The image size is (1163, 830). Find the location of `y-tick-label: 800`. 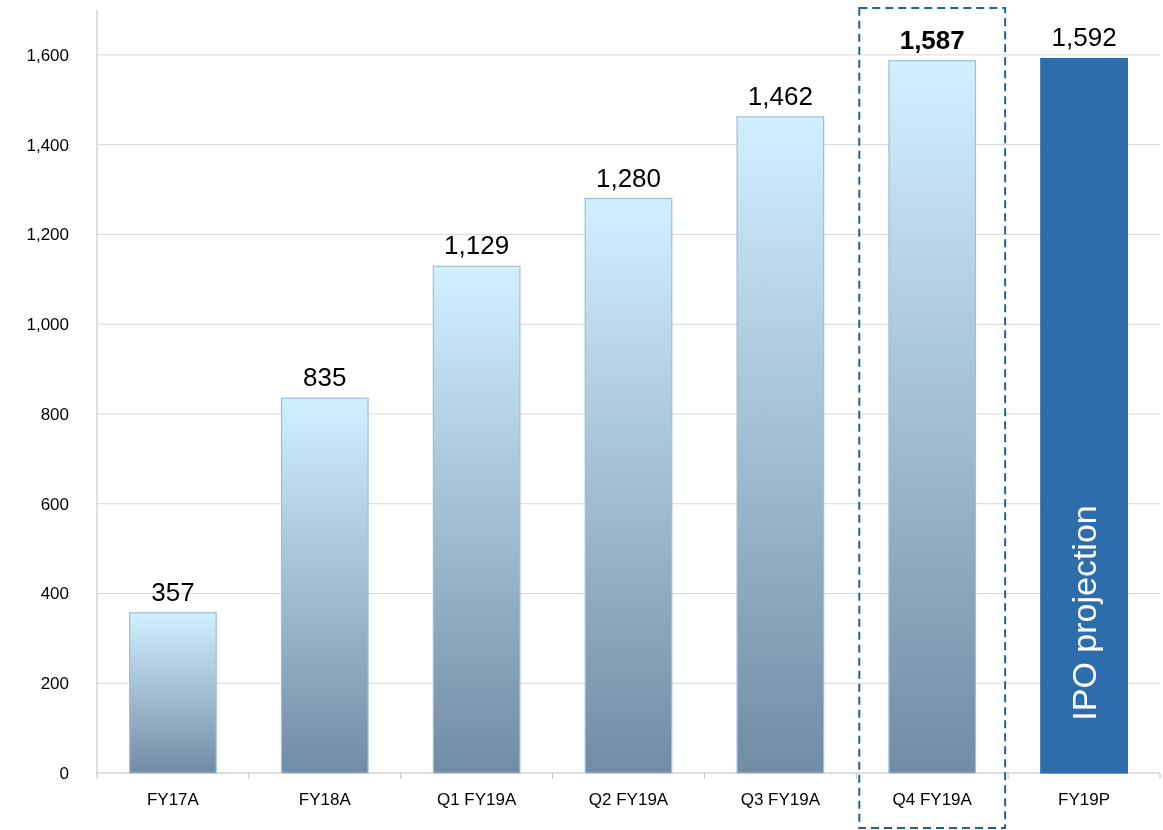

y-tick-label: 800 is located at coordinates (54, 414).